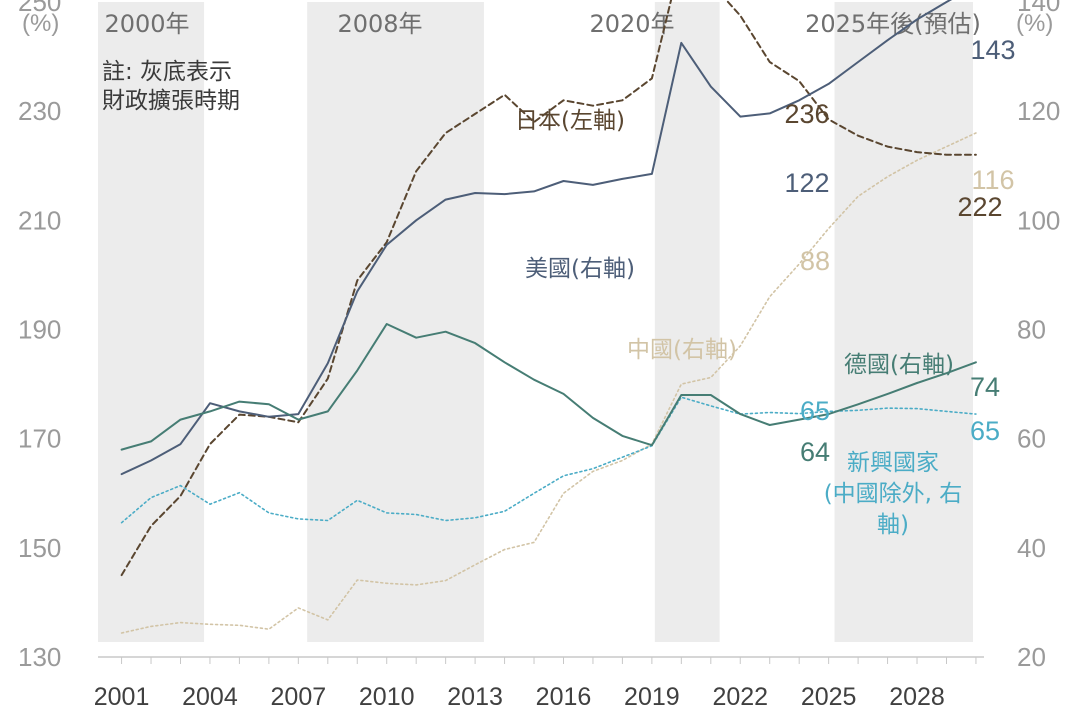 The width and height of the screenshot is (1077, 718). Describe the element at coordinates (1031, 548) in the screenshot. I see `right-tick-label-40: 40` at that location.